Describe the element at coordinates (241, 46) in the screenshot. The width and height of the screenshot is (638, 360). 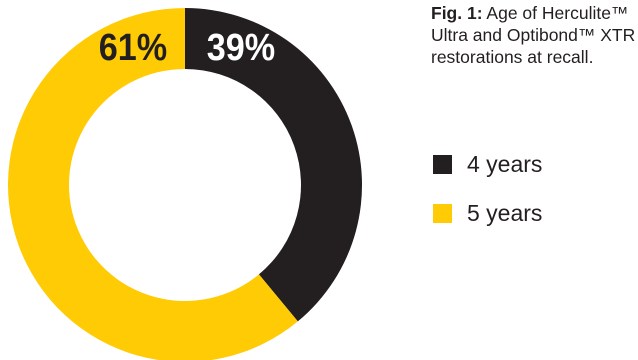
I see `slice-label-4-years: 39%` at that location.